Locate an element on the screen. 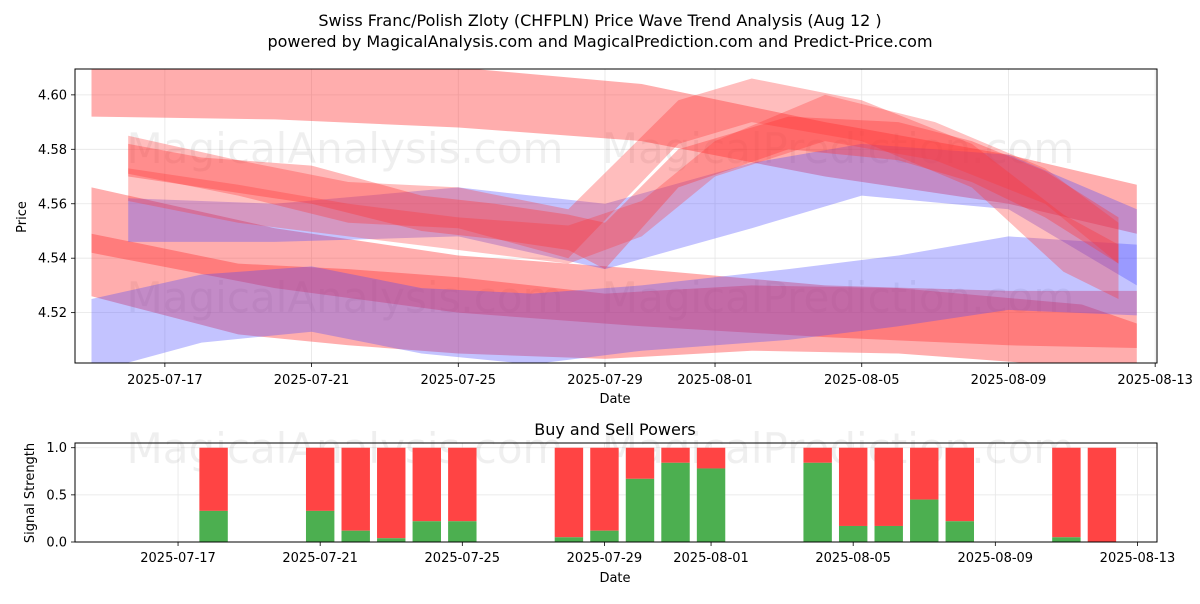  price-ytick-label: 4.60 is located at coordinates (52, 95).